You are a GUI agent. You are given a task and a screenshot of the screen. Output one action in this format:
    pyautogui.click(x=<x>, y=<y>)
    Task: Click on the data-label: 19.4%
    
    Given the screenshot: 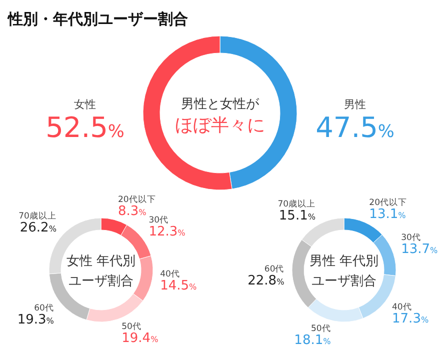 What is the action you would take?
    pyautogui.click(x=140, y=338)
    